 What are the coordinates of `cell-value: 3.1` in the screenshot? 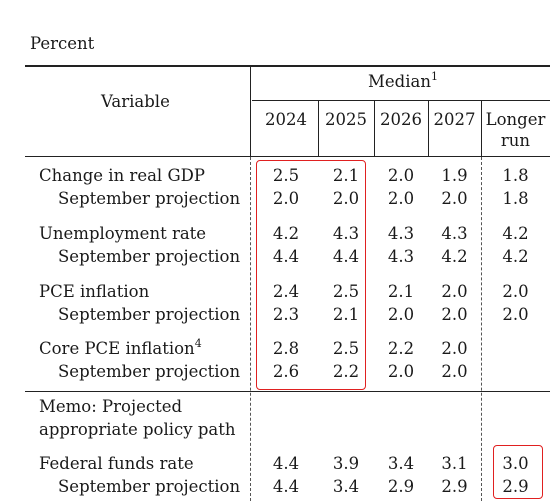 It's located at (454, 463).